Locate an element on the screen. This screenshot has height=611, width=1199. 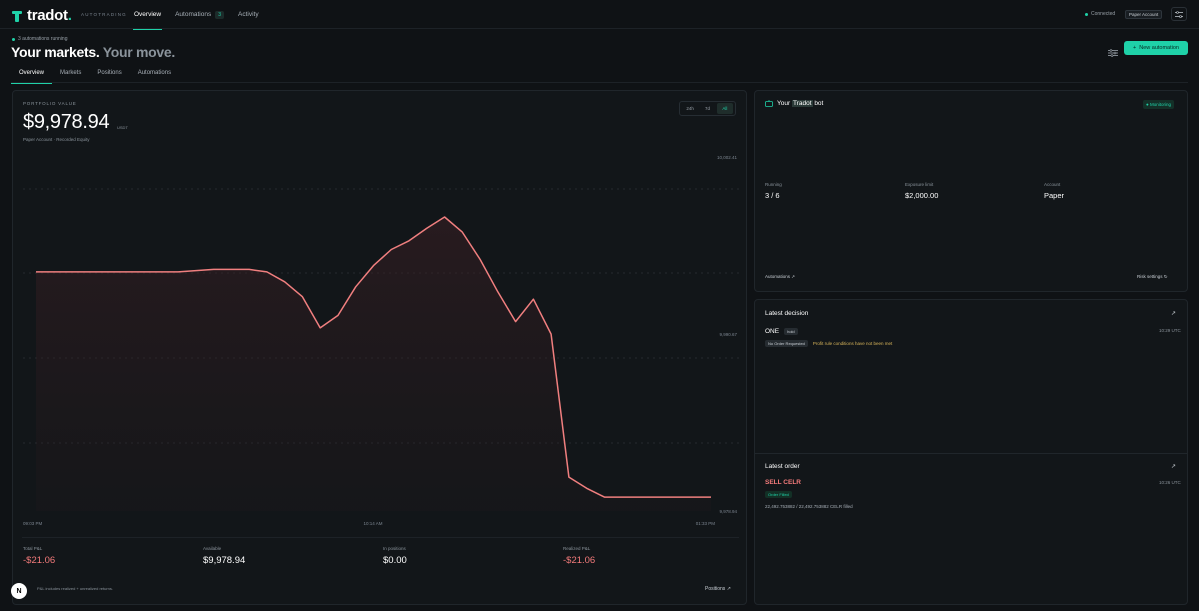
tab-overview: Overview is located at coordinates (32, 75).